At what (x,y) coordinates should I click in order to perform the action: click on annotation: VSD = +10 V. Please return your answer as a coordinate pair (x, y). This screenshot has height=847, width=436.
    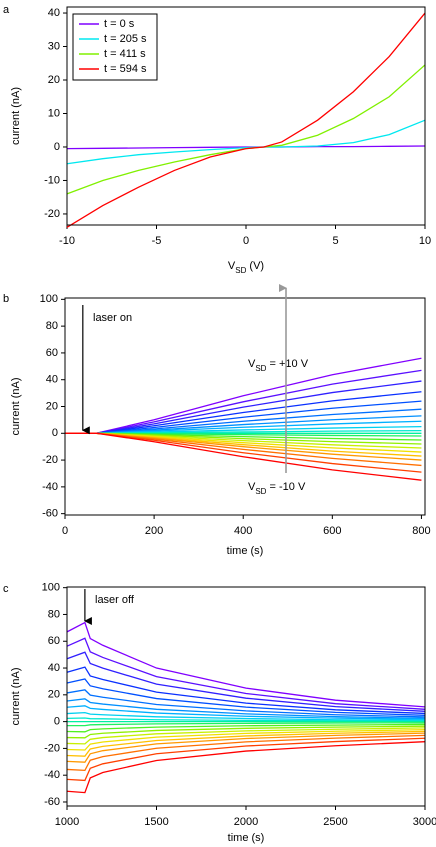
    Looking at the image, I should click on (278, 365).